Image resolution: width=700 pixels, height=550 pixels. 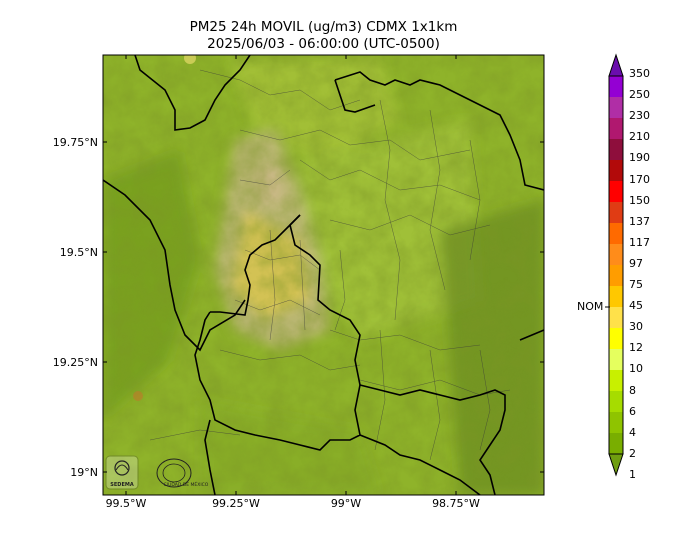 I want to click on lon-label-99-25: 99.25°W, so click(x=236, y=503).